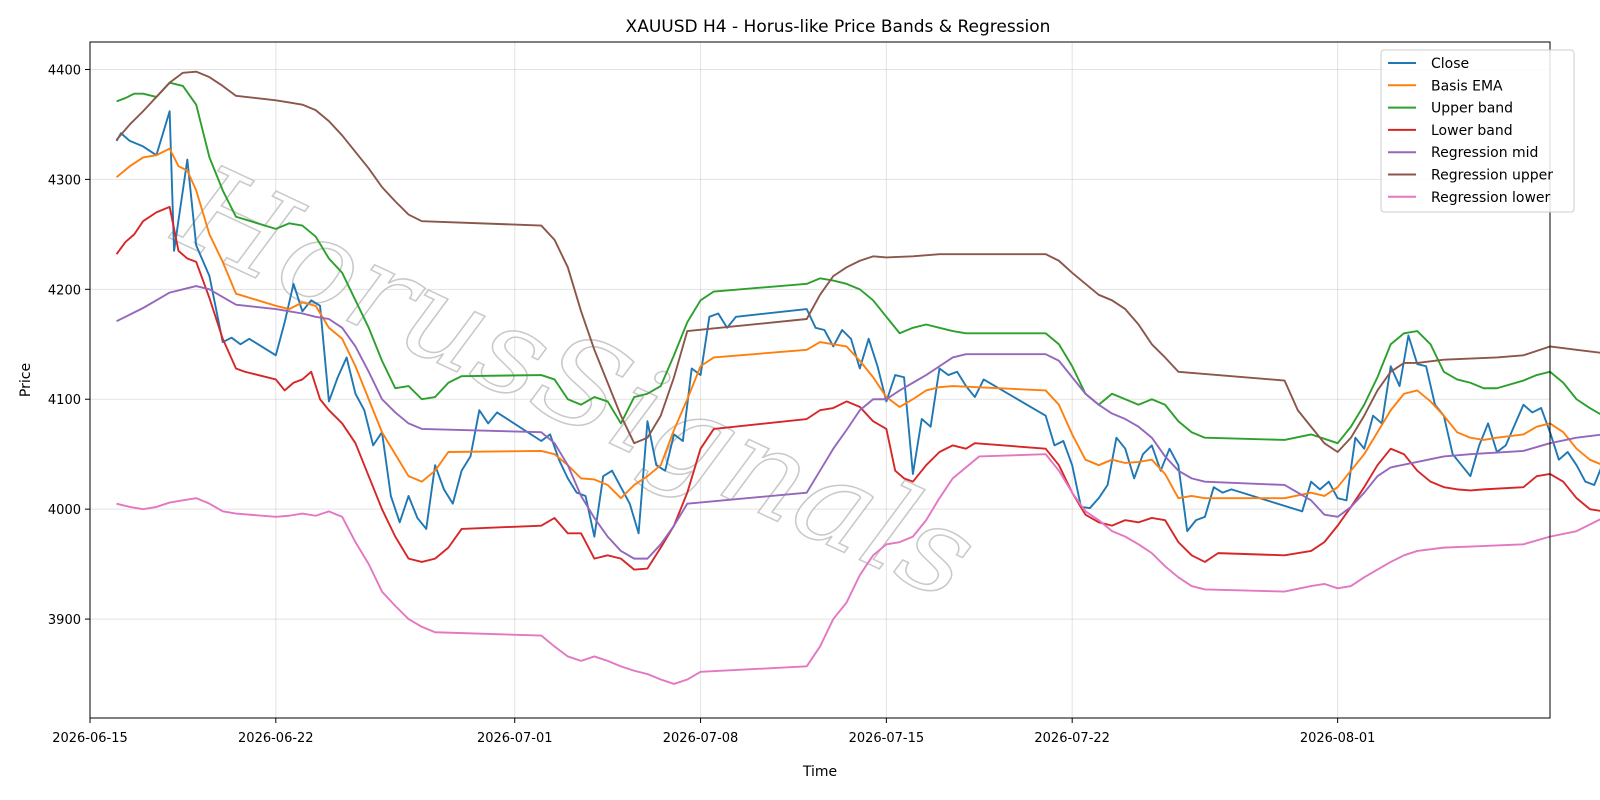 Image resolution: width=1600 pixels, height=800 pixels. Describe the element at coordinates (1472, 131) in the screenshot. I see `legend-entry-label: Lower band` at that location.